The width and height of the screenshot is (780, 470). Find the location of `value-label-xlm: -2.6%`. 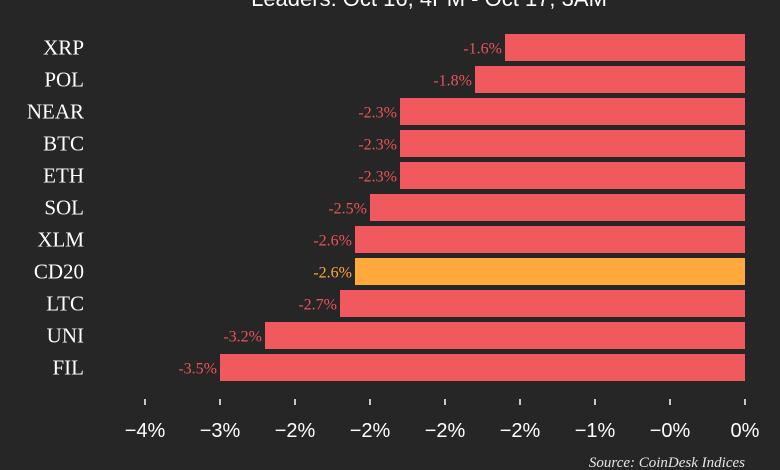

value-label-xlm: -2.6% is located at coordinates (332, 241).